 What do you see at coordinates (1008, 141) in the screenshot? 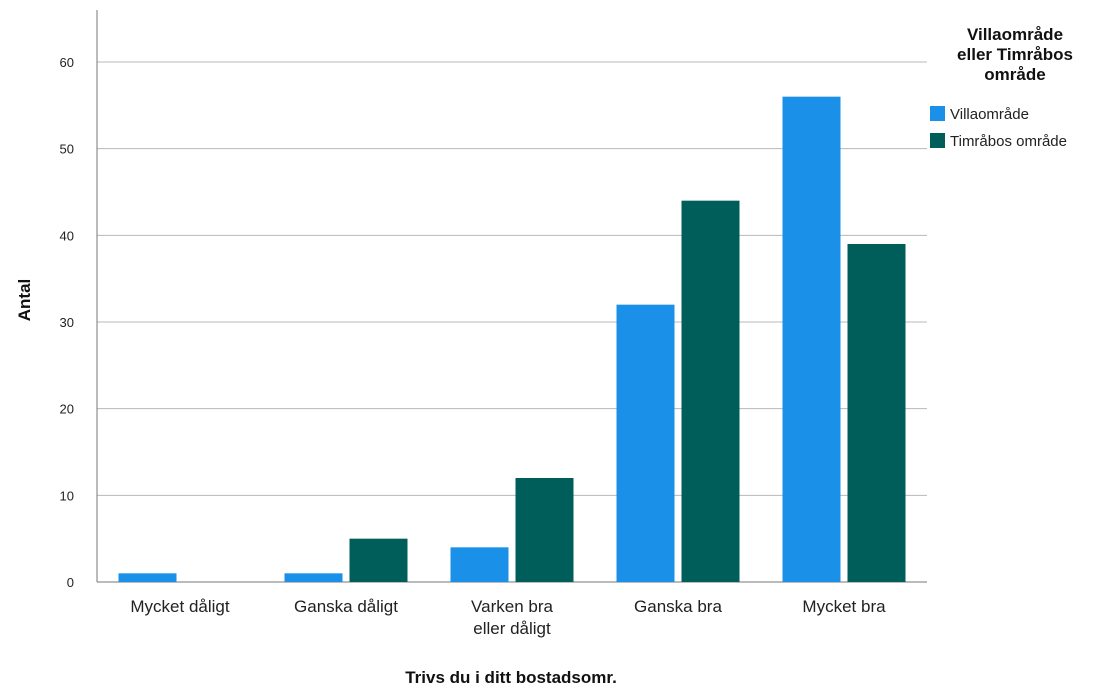
I see `legend-label: Timråbos område` at bounding box center [1008, 141].